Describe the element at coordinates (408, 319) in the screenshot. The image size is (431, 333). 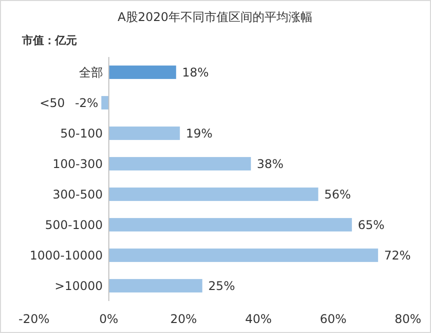
I see `x-tick-label: 80%` at that location.